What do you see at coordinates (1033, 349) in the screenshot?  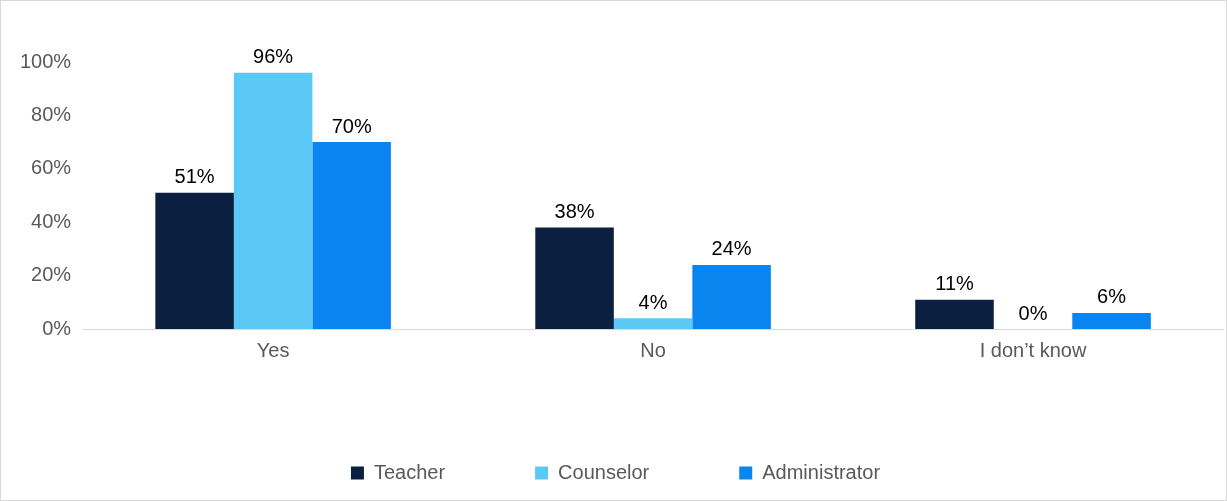 I see `x-tick-label: I don’t know` at bounding box center [1033, 349].